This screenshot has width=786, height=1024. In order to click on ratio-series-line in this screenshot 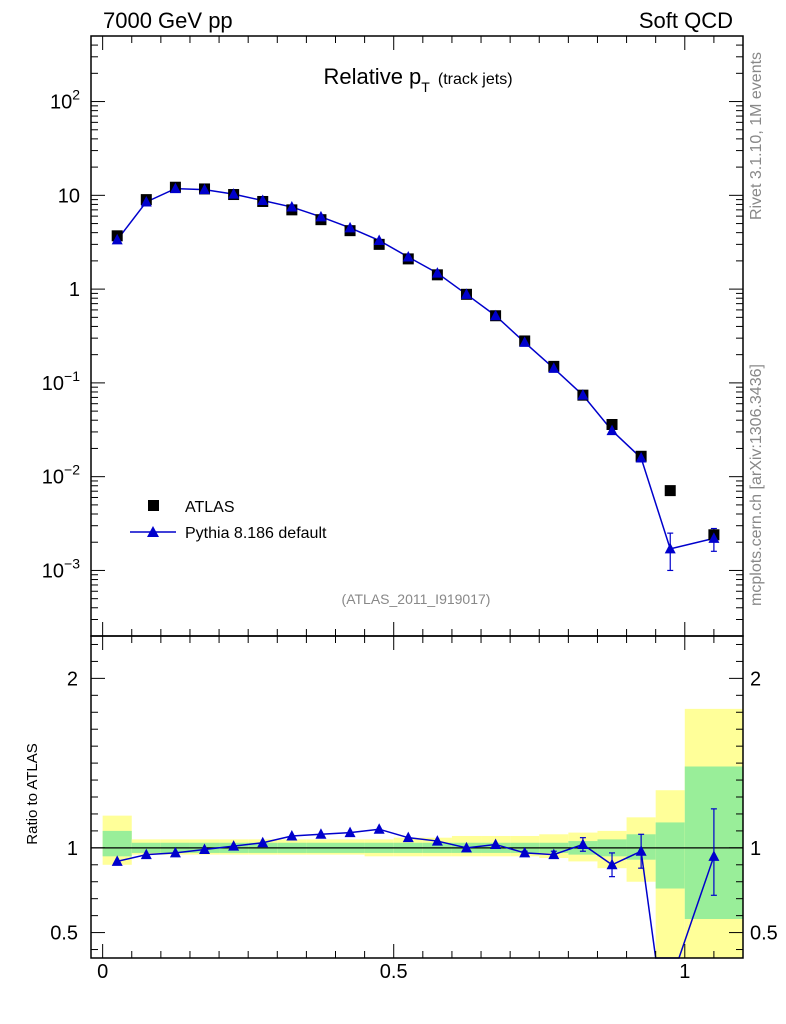, I will do `click(416, 893)`.